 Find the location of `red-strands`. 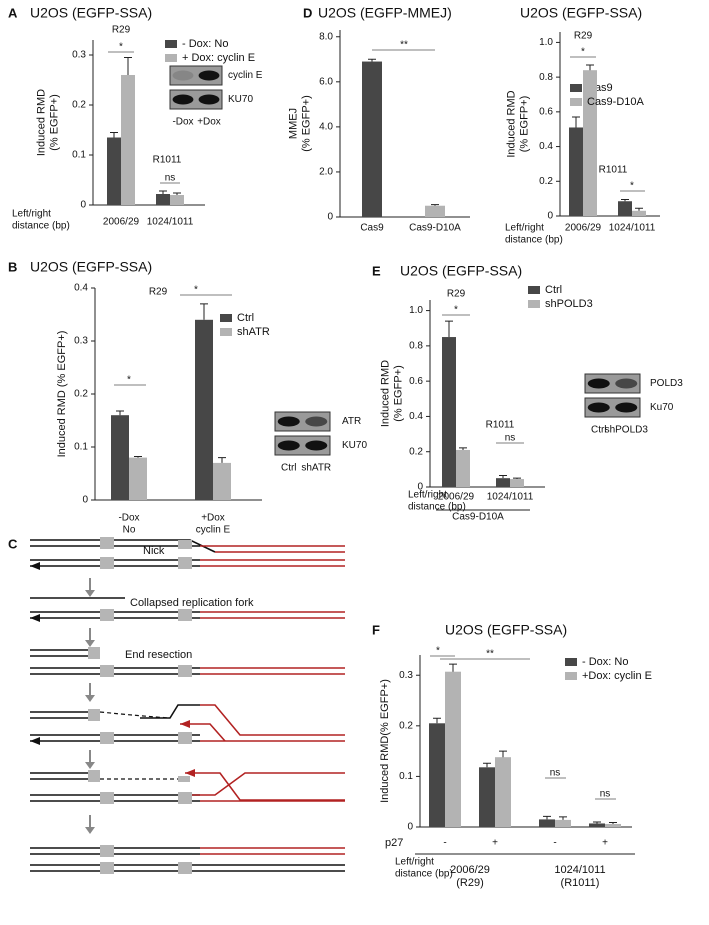

red-strands is located at coordinates (262, 700).